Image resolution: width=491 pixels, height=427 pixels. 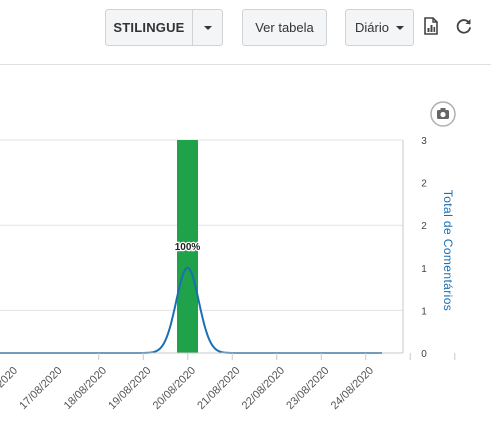 What do you see at coordinates (245, 64) in the screenshot?
I see `toolbar-divider` at bounding box center [245, 64].